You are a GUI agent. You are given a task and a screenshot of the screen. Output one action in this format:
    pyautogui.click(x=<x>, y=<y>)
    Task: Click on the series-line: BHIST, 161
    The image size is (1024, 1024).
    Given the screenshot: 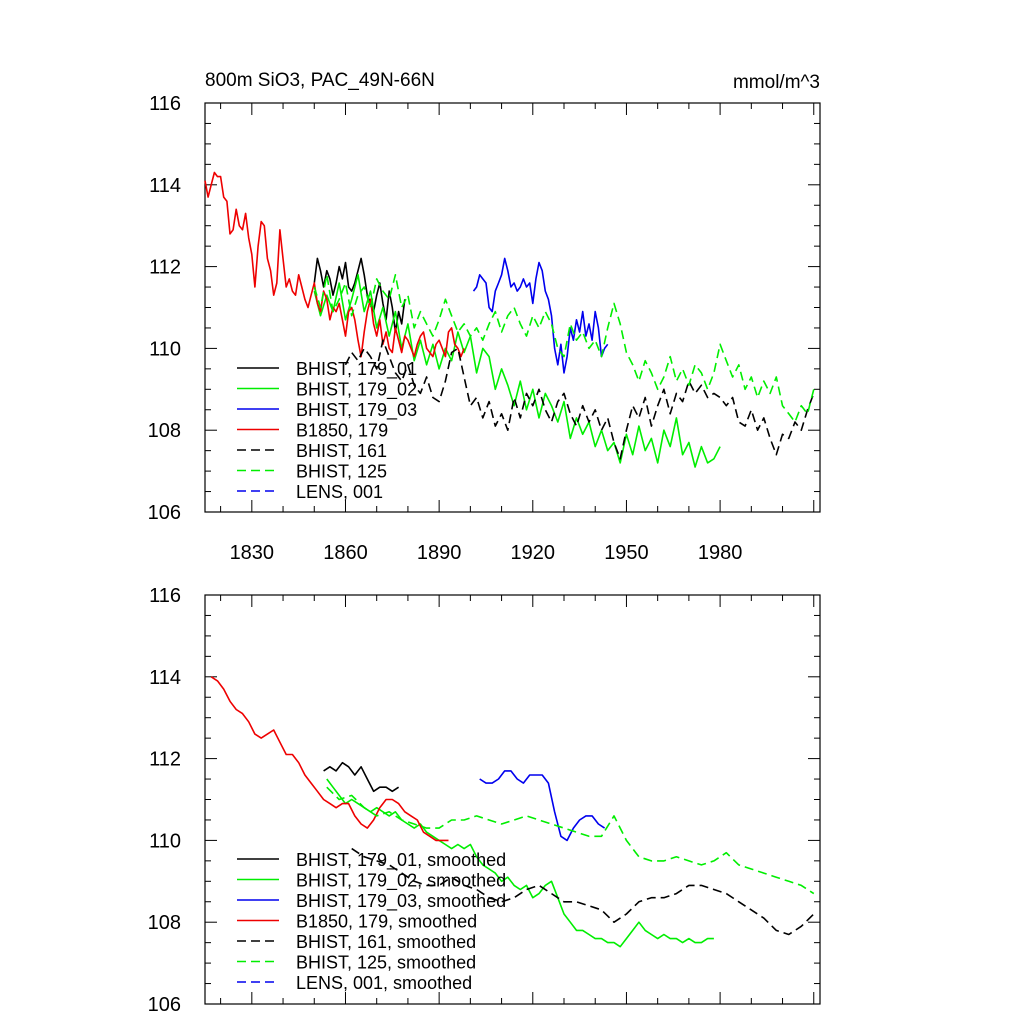 What is the action you would take?
    pyautogui.click(x=579, y=399)
    